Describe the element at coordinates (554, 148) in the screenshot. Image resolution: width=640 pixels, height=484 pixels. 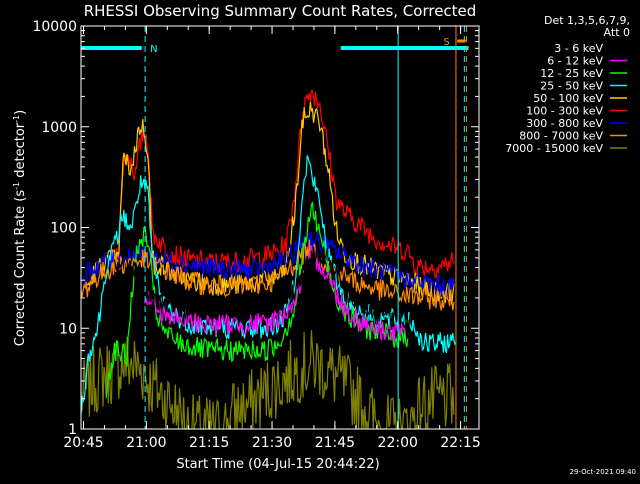
I see `legend-label: 7000 - 15000 keV` at that location.